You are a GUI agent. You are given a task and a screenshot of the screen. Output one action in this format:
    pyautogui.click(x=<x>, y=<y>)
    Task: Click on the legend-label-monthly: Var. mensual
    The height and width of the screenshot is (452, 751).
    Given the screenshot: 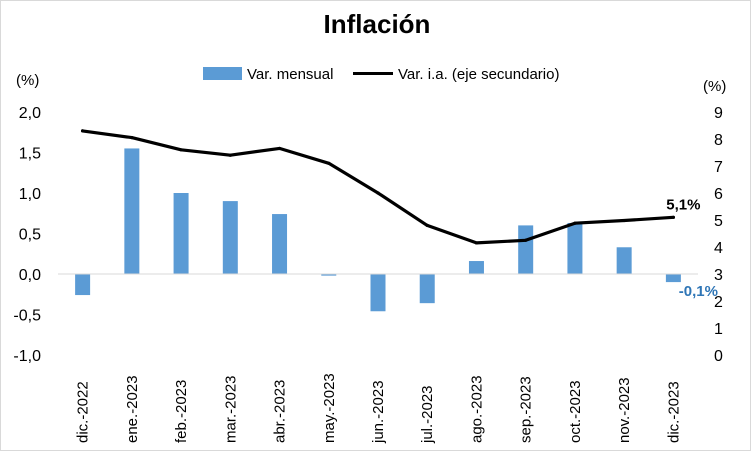 What is the action you would take?
    pyautogui.click(x=290, y=74)
    